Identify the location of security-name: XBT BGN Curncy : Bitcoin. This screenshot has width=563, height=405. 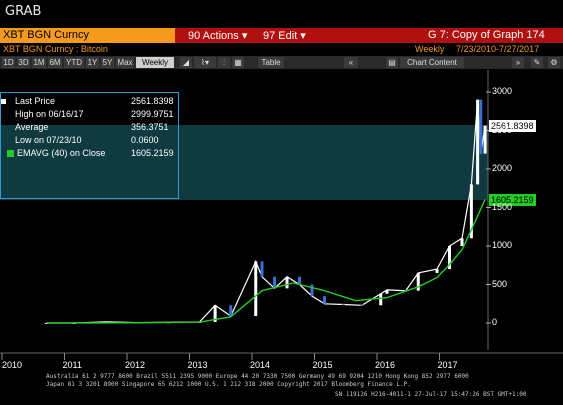
(55, 49).